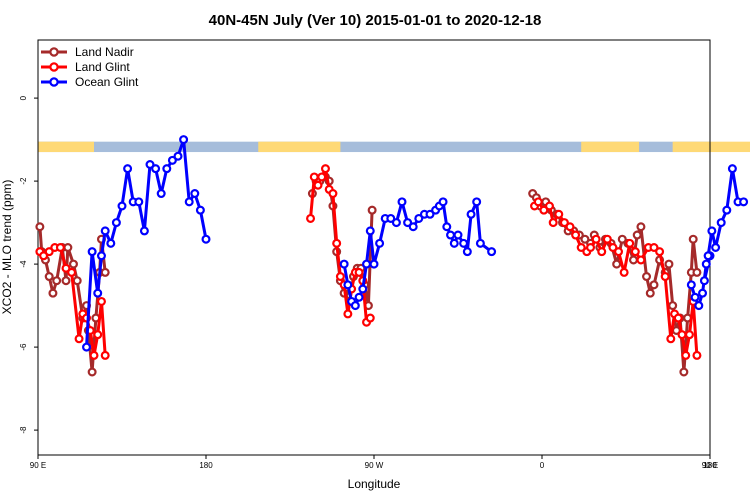 The width and height of the screenshot is (750, 500). What do you see at coordinates (23, 181) in the screenshot?
I see `y-tick-label: -2` at bounding box center [23, 181].